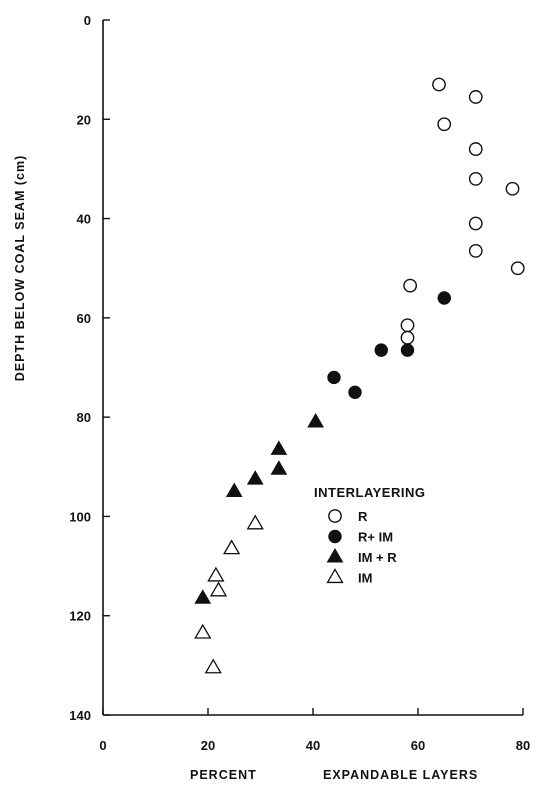  I want to click on x-axis-title-left: PERCENT, so click(223, 775).